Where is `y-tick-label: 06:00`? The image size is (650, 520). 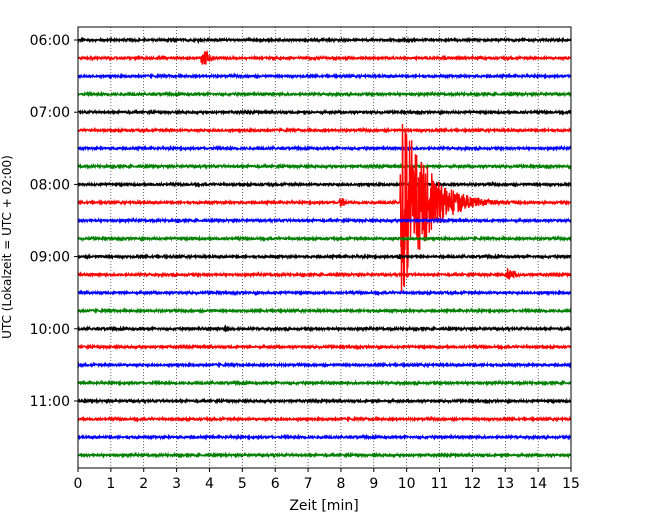
y-tick-label: 06:00 is located at coordinates (50, 41).